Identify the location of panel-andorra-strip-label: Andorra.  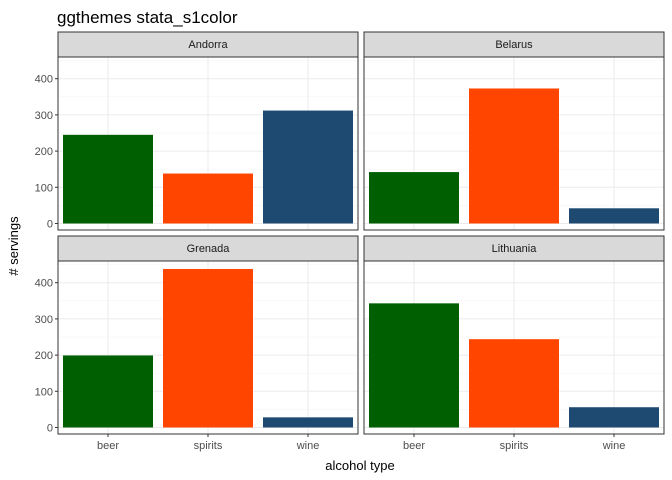
(208, 45).